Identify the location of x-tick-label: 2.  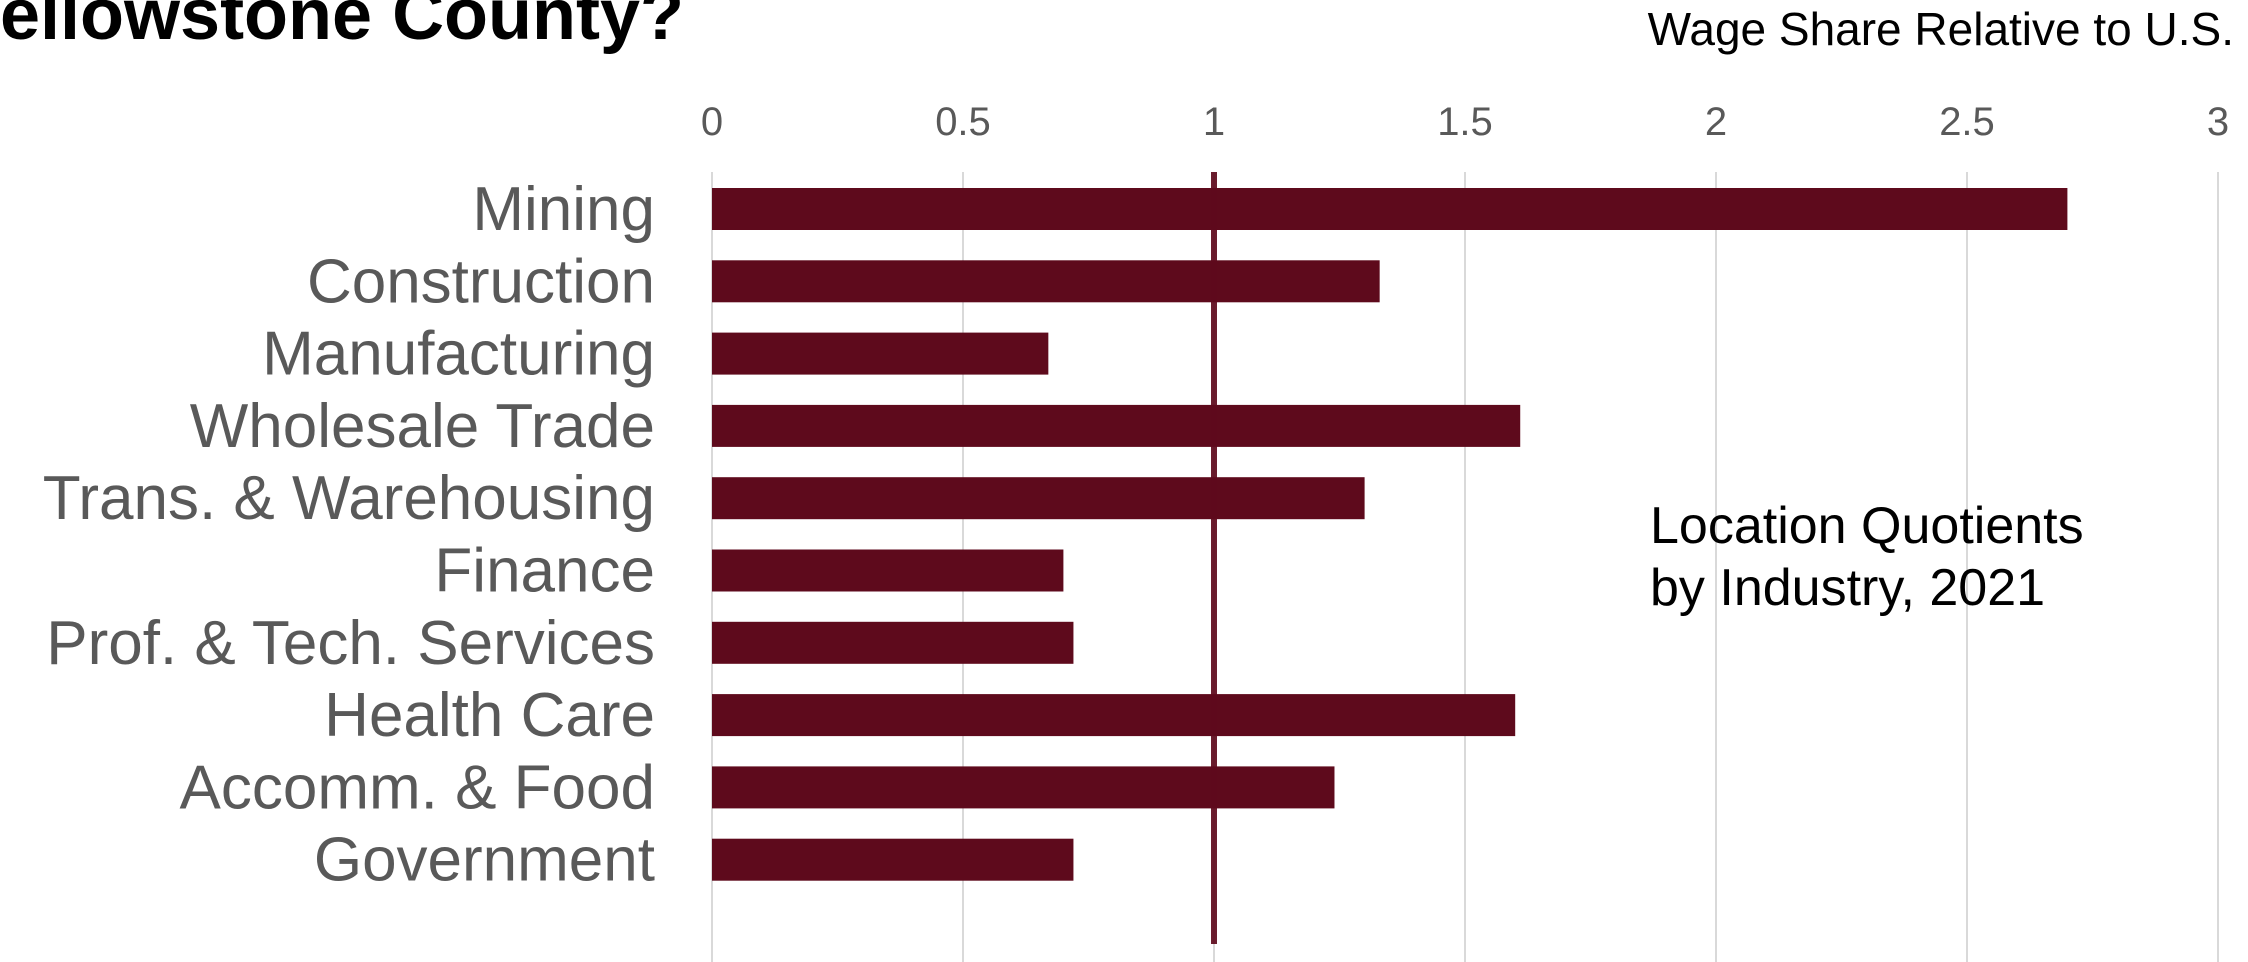
(1716, 122).